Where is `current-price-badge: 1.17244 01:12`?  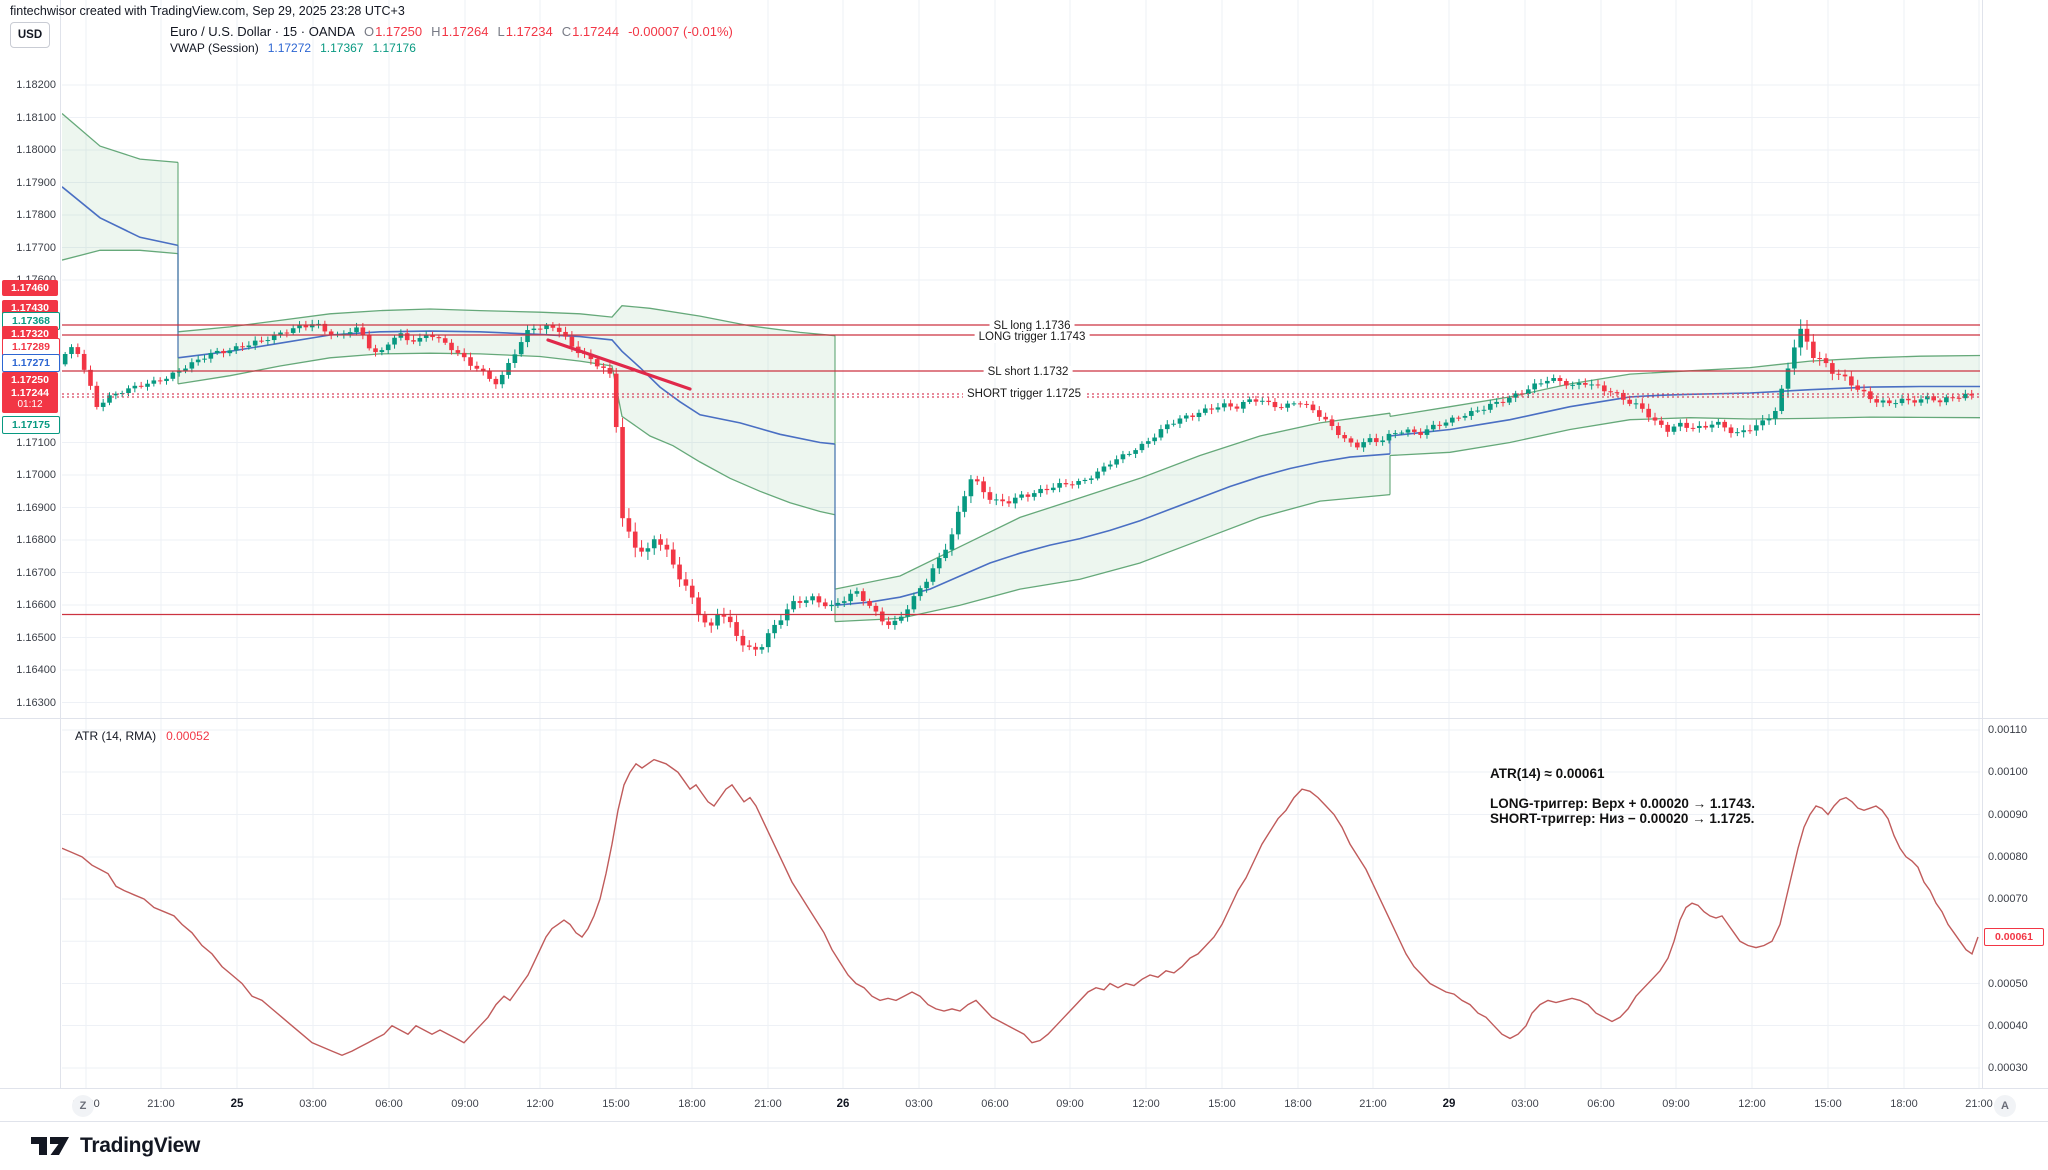
current-price-badge: 1.17244 01:12 is located at coordinates (30, 399).